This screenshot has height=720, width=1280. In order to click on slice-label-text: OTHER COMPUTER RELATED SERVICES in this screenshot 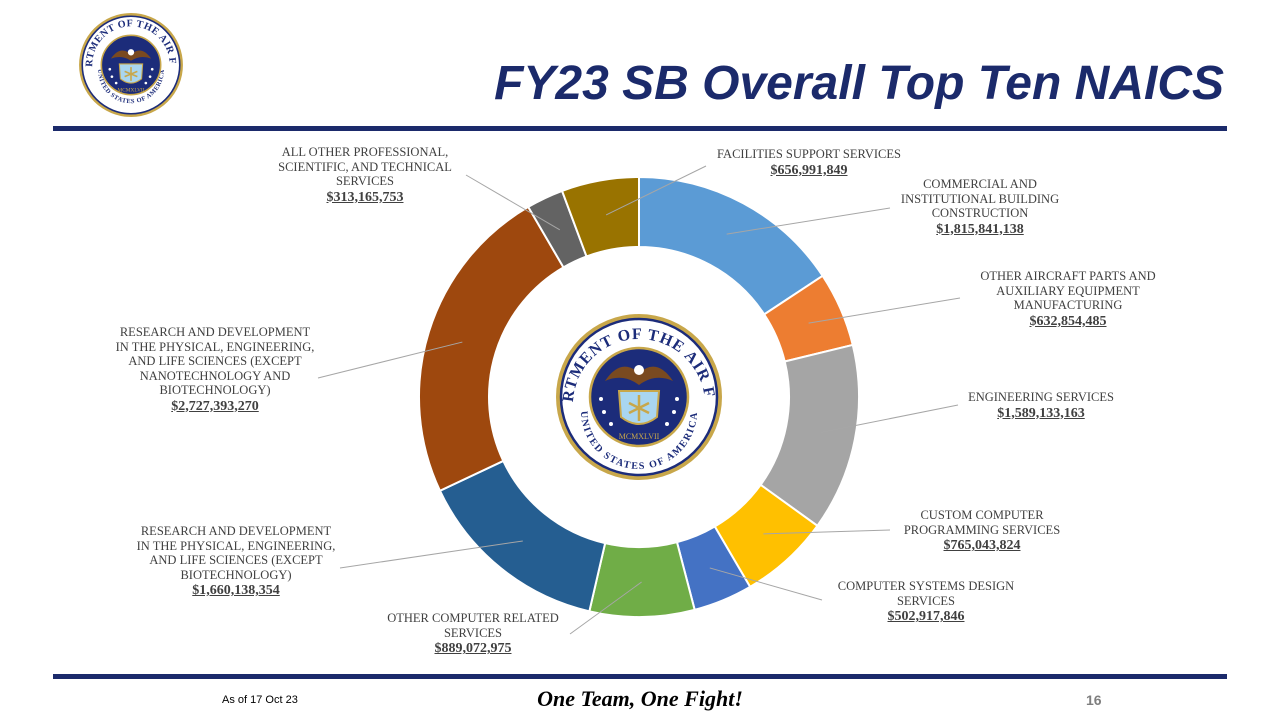, I will do `click(473, 625)`.